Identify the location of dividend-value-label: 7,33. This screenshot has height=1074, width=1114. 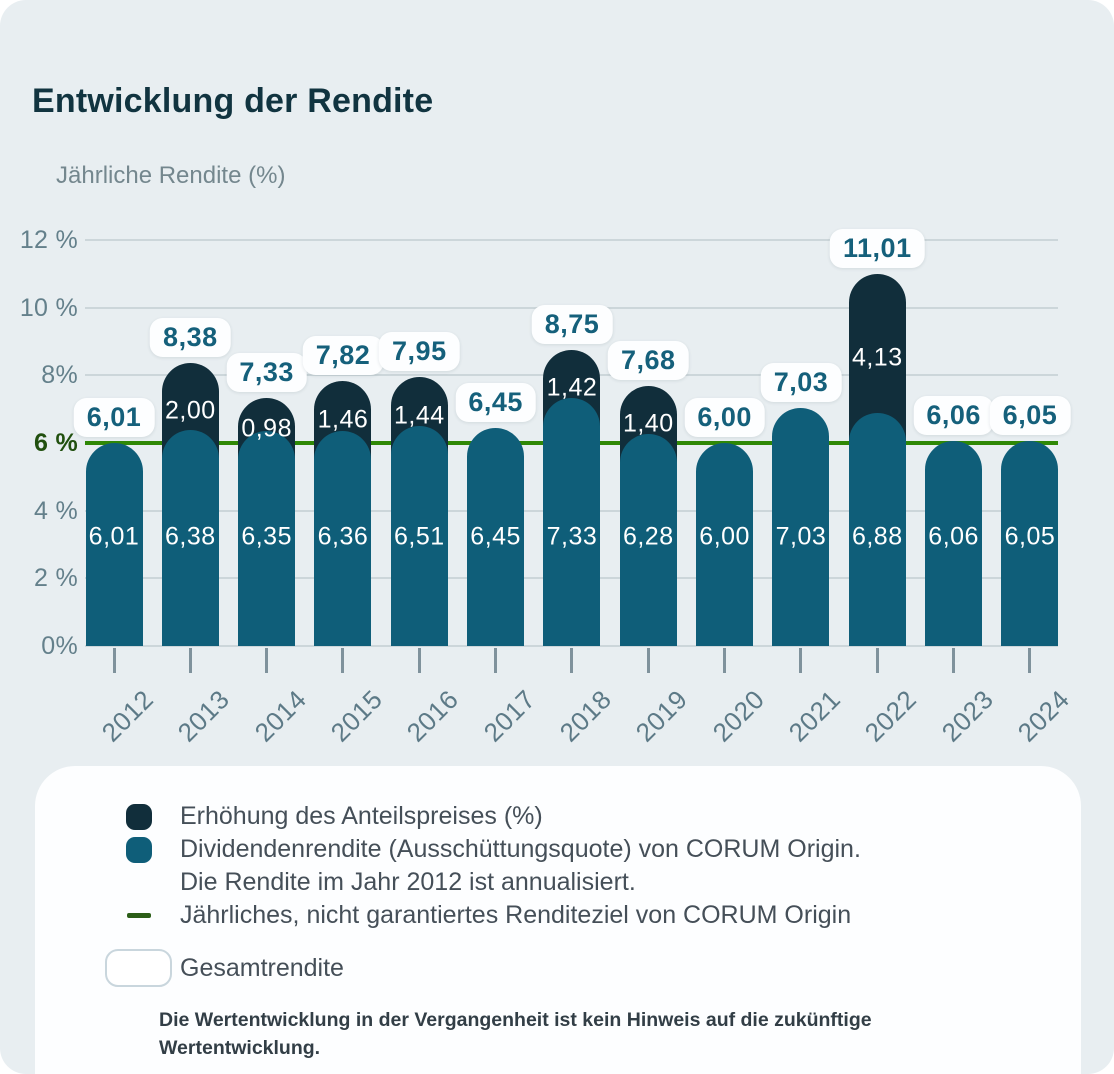
(572, 536).